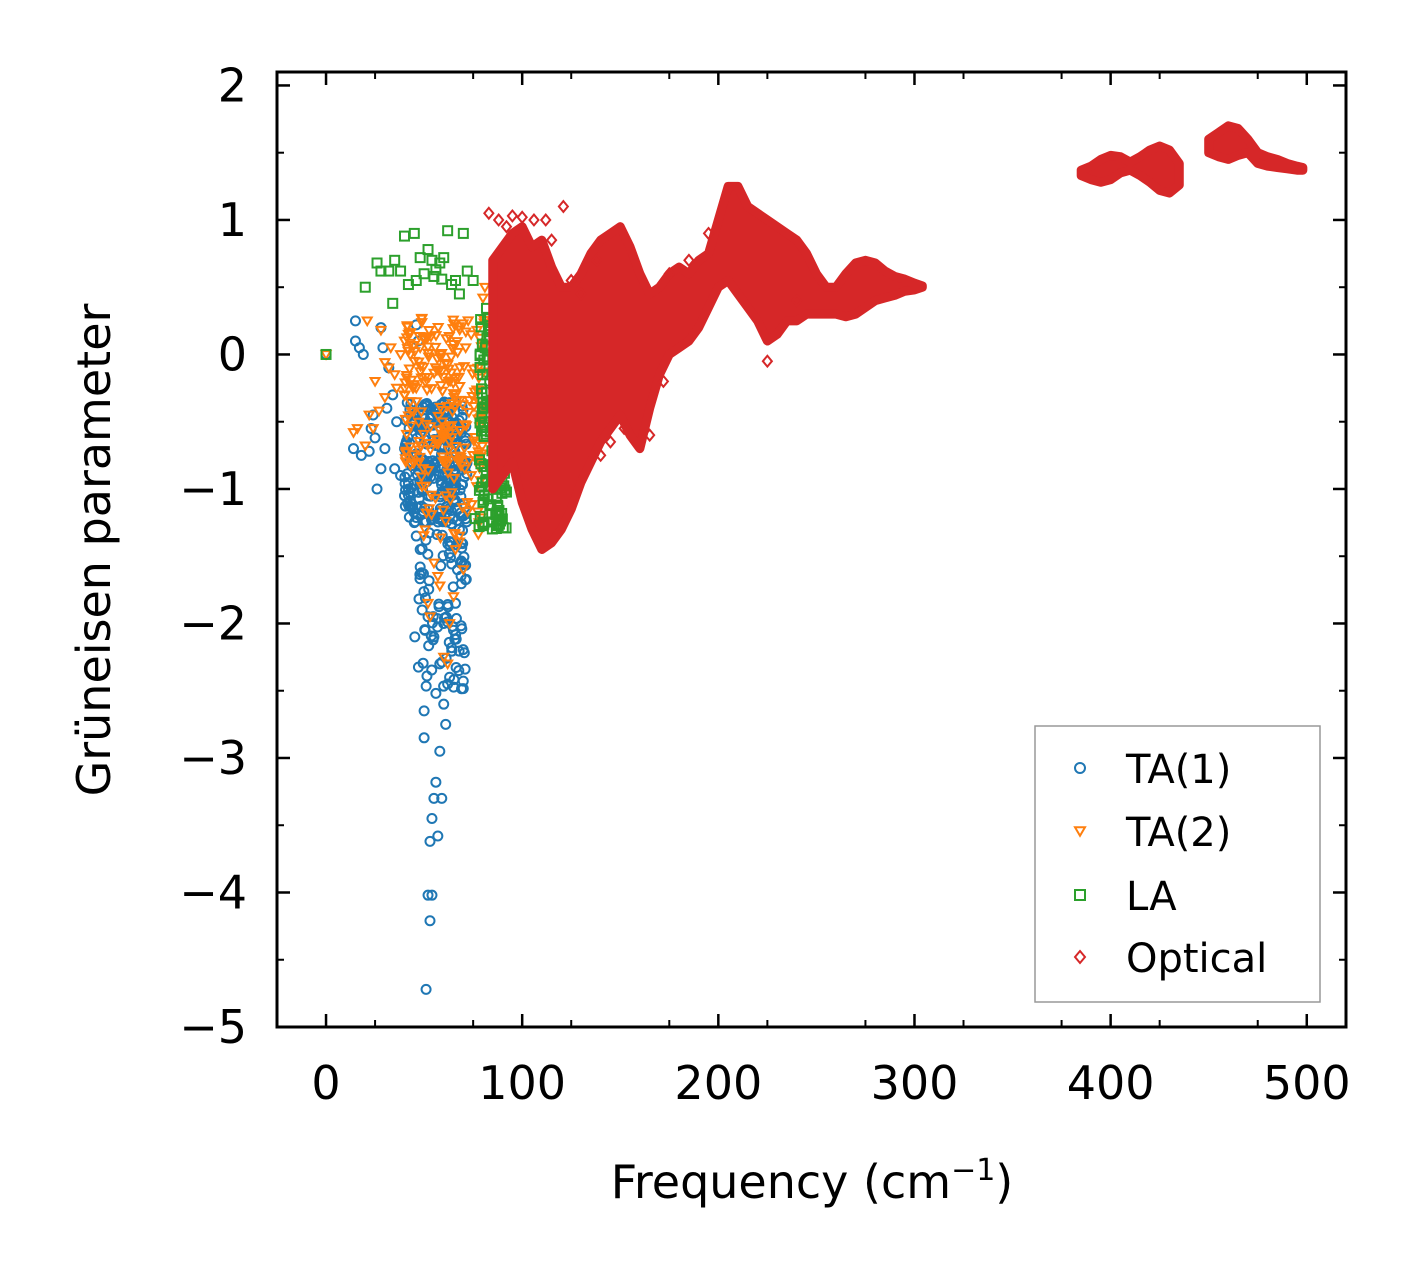 The image size is (1423, 1276). I want to click on legend-label-la: LA, so click(1151, 897).